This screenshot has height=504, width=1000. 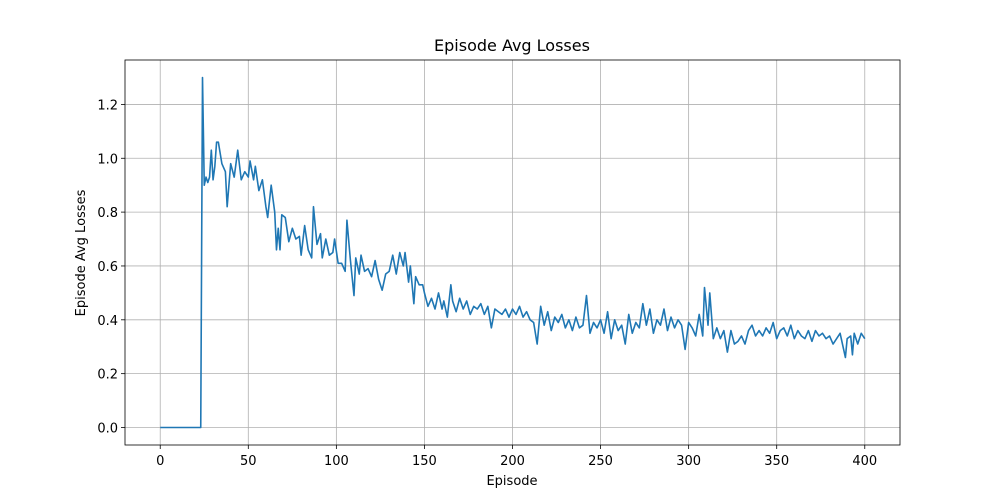 What do you see at coordinates (81, 252) in the screenshot?
I see `y-axis-label: Episode Avg Losses` at bounding box center [81, 252].